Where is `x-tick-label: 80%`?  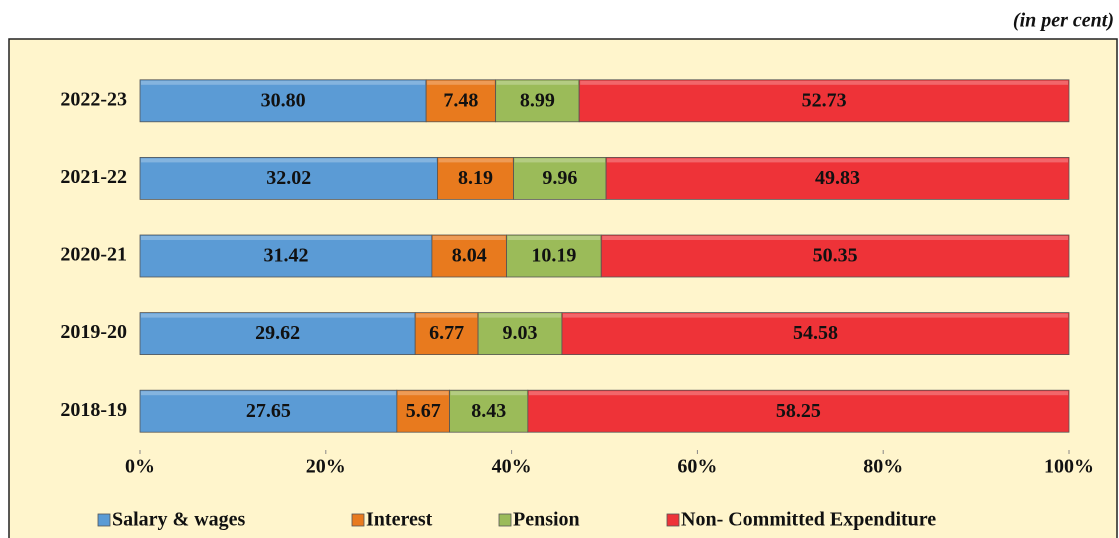 x-tick-label: 80% is located at coordinates (883, 467).